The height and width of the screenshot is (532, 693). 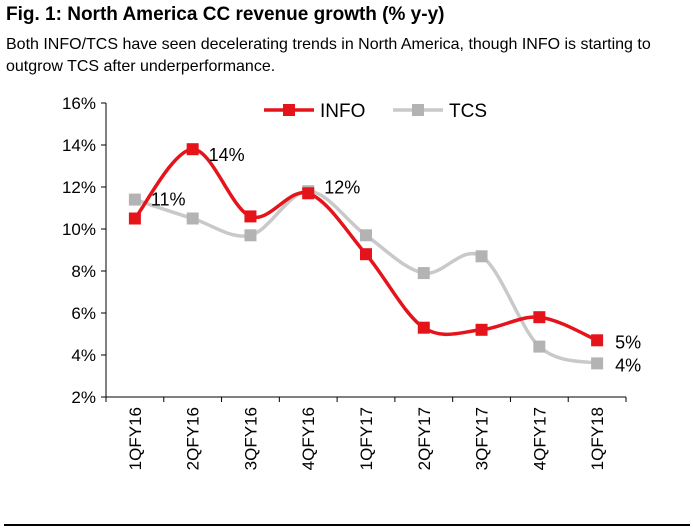 I want to click on legend-label-tcs: TCS, so click(x=468, y=111).